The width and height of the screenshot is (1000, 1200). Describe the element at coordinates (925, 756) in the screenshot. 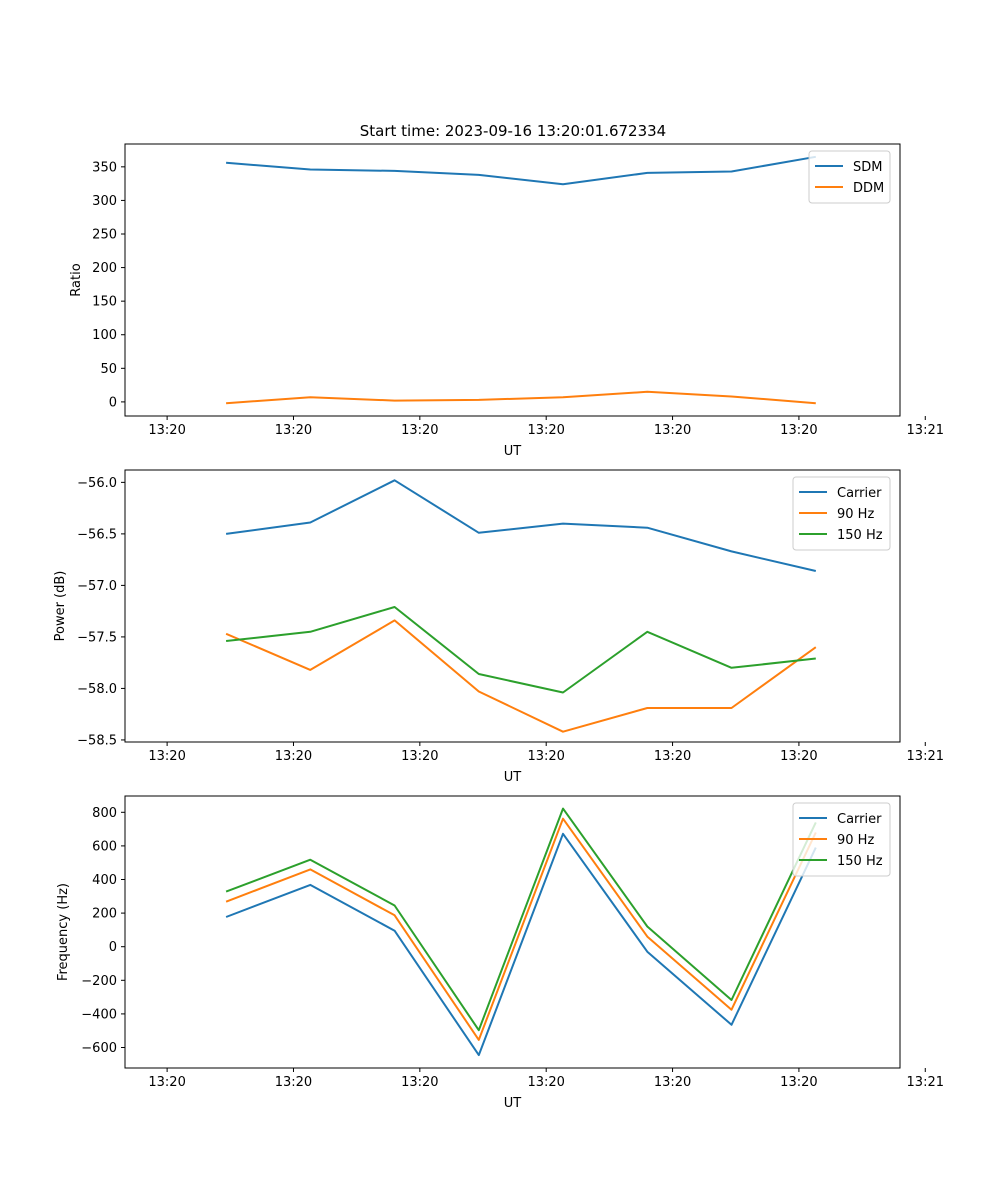

I see `power-x-tick-label: 13:21` at that location.